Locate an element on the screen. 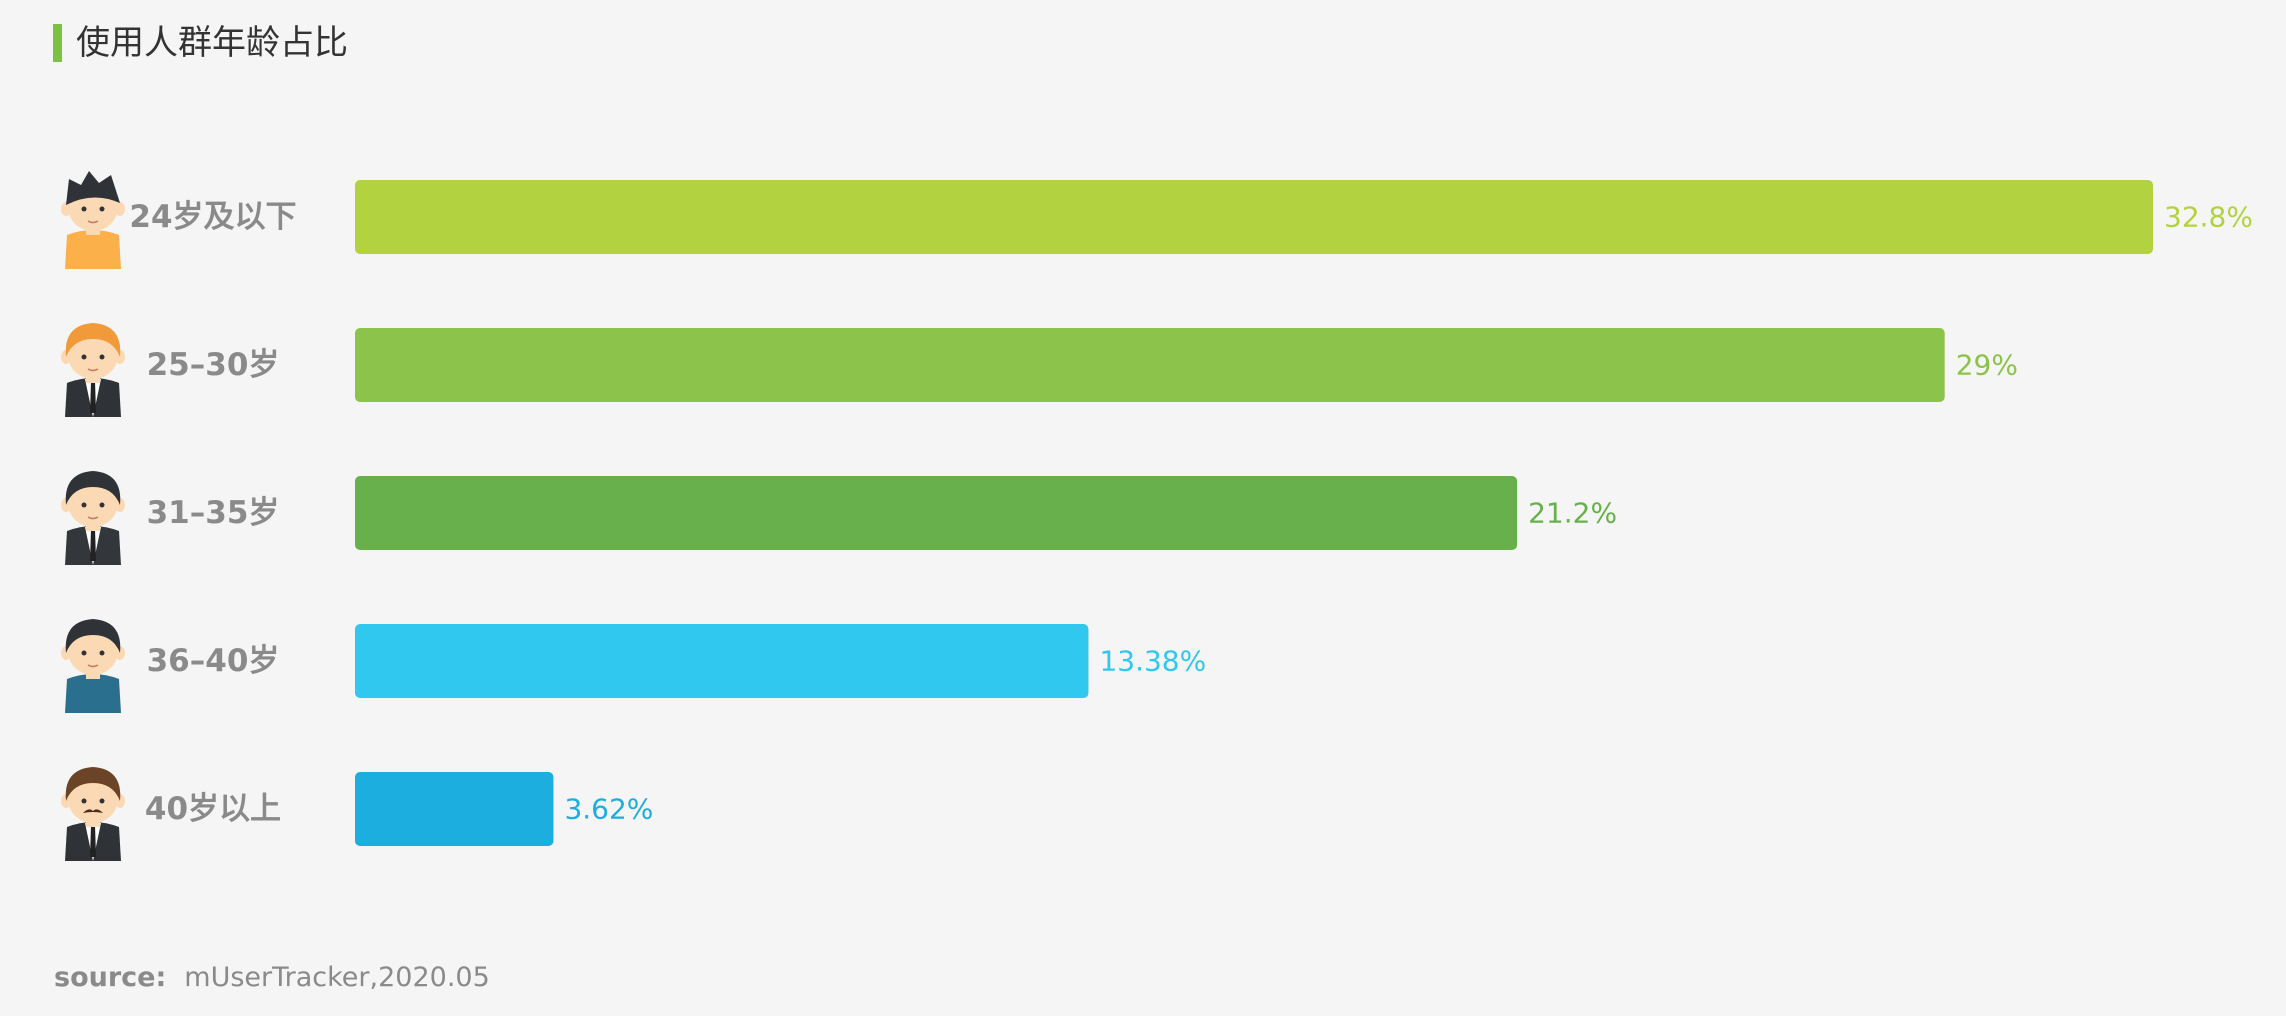  bar-value-label: 32.8% is located at coordinates (2208, 217).